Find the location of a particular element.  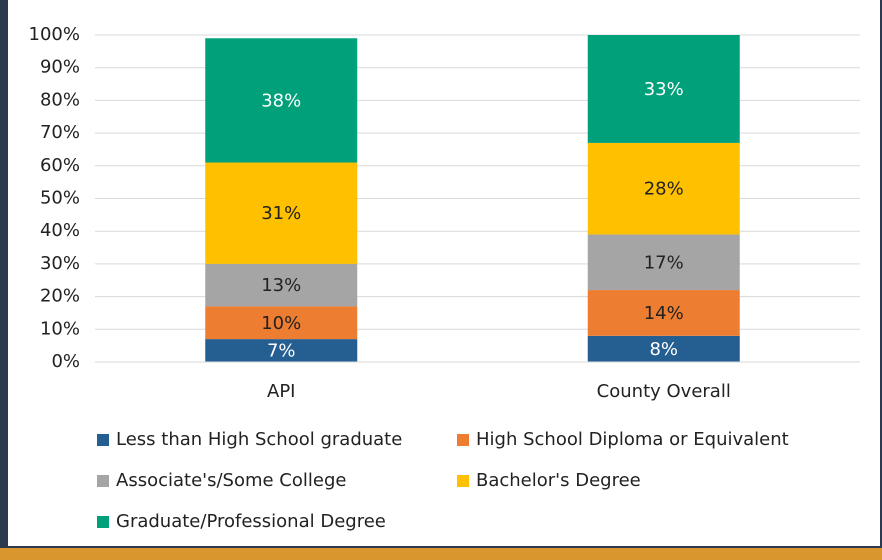

data-label: 13% is located at coordinates (281, 285).